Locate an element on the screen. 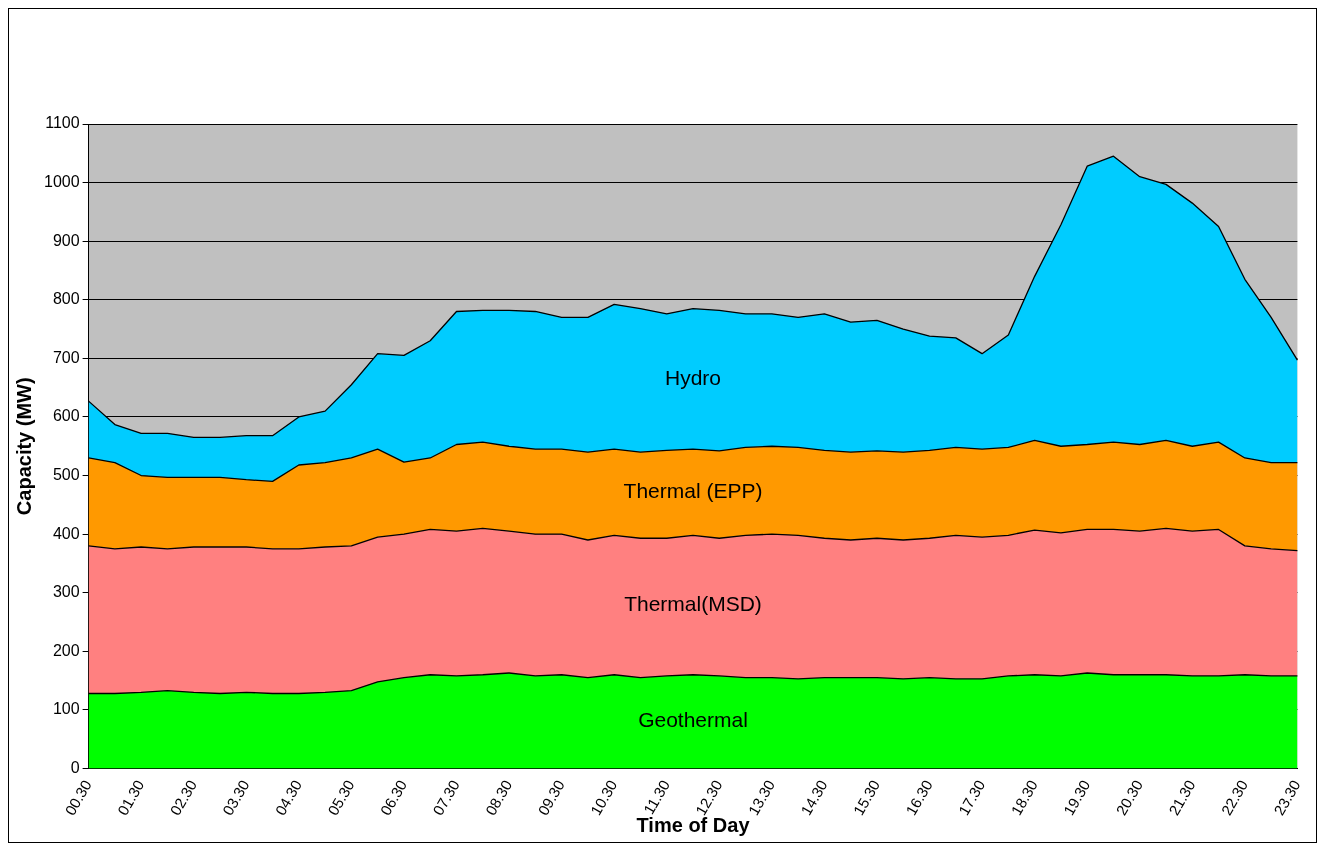  y-tick-label: 600 is located at coordinates (66, 416).